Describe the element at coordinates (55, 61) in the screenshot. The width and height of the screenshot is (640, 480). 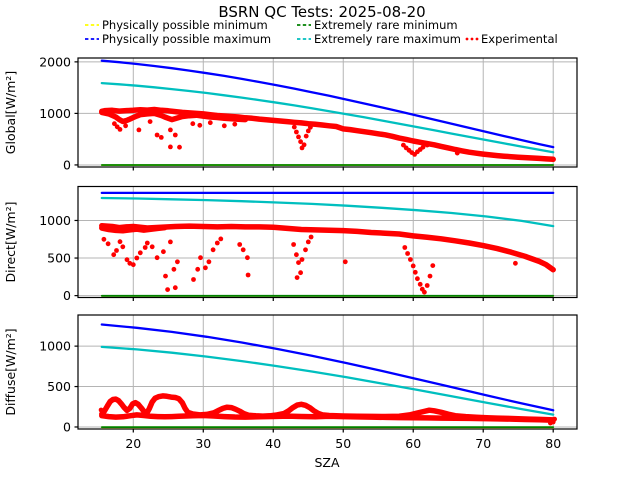
I see `ytick-label: 2000` at that location.